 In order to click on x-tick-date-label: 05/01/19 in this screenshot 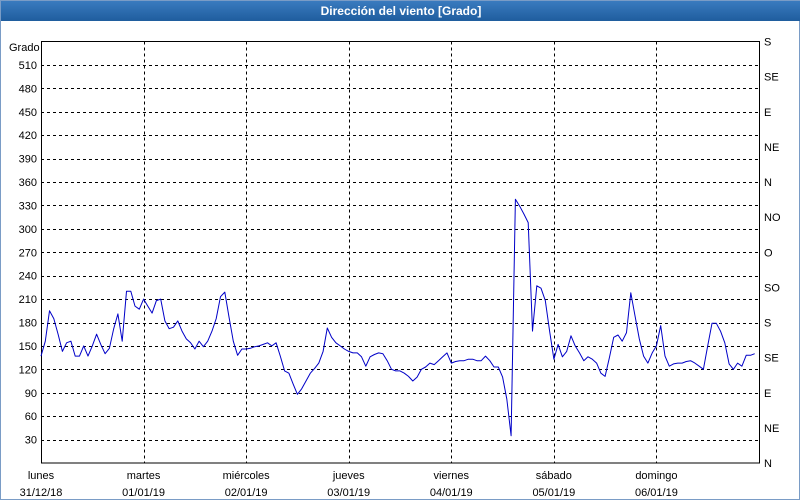, I will do `click(553, 493)`.